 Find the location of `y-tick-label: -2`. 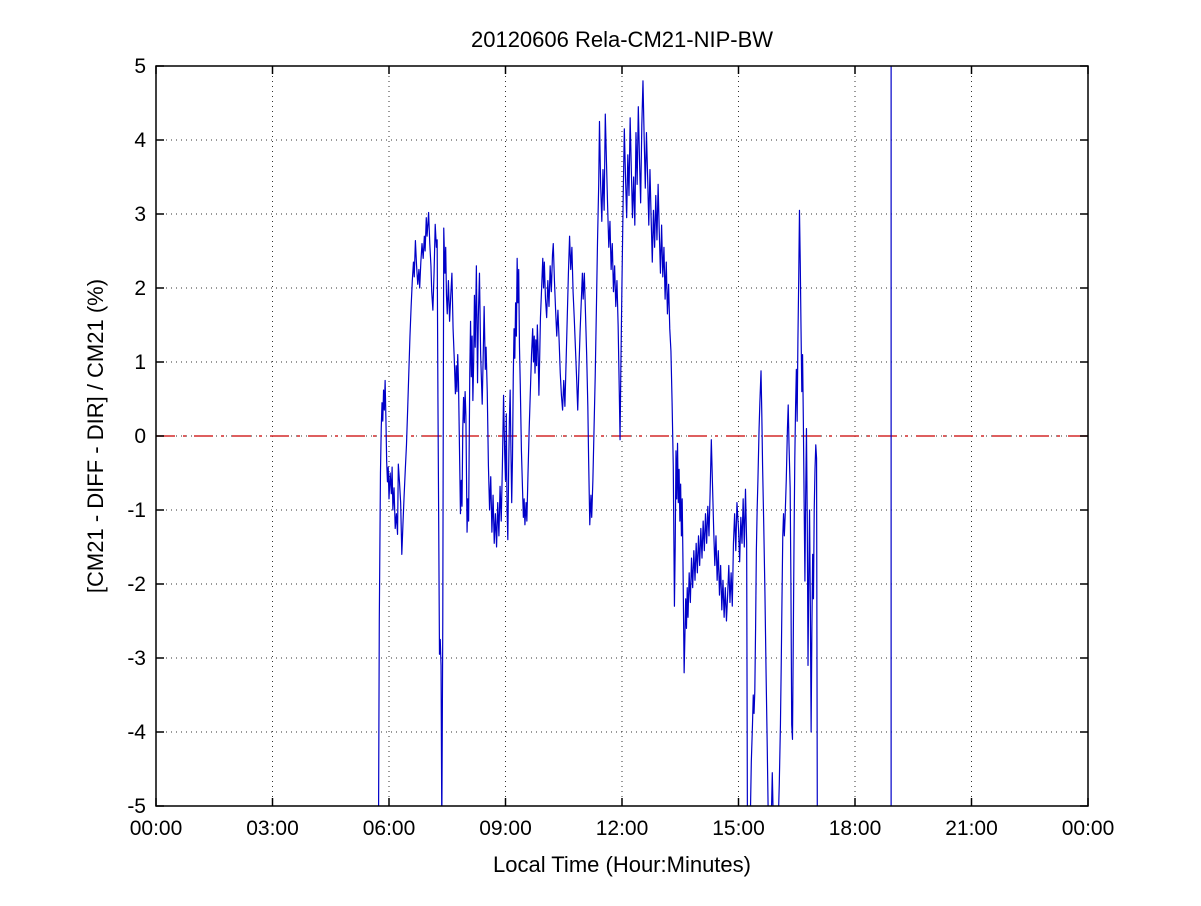

y-tick-label: -2 is located at coordinates (136, 584).